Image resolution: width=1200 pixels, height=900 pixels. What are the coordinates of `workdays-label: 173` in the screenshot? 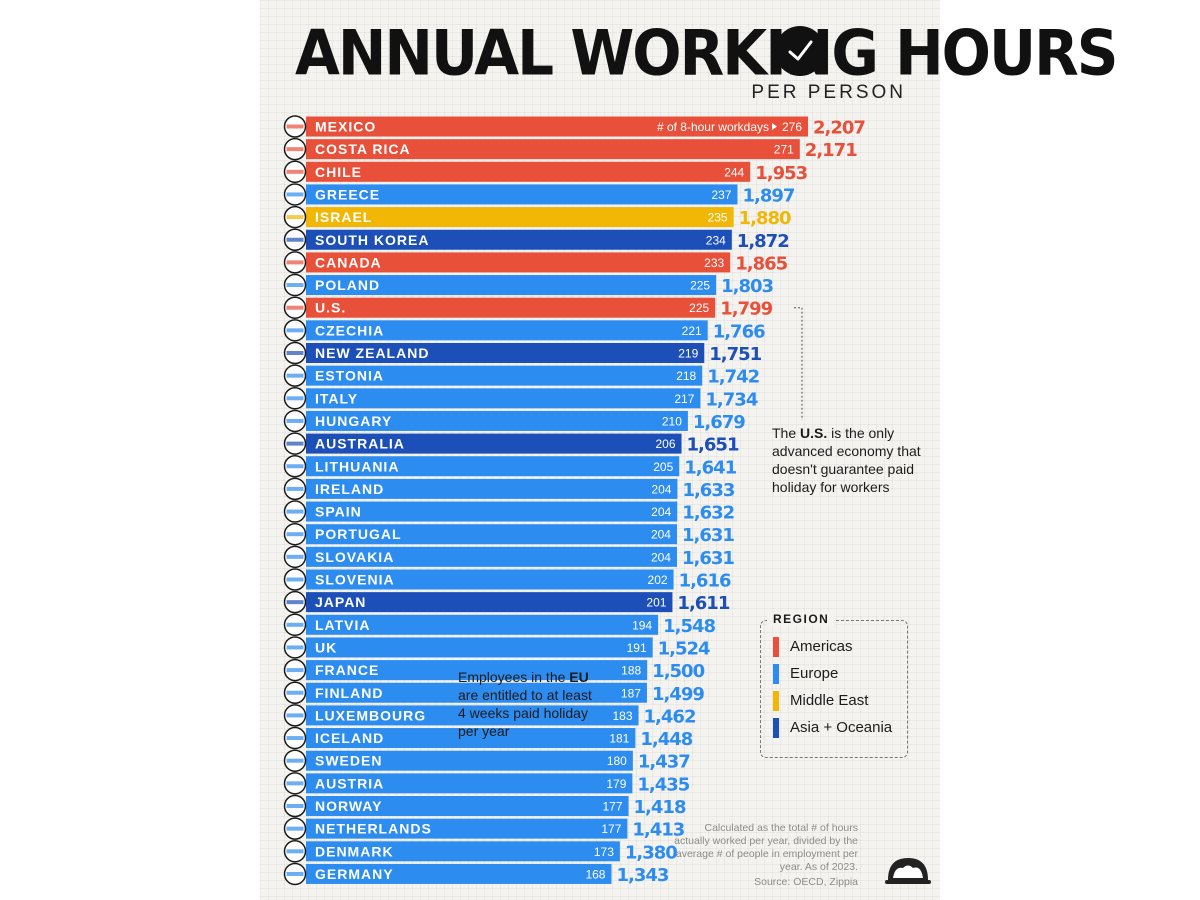 It's located at (604, 852).